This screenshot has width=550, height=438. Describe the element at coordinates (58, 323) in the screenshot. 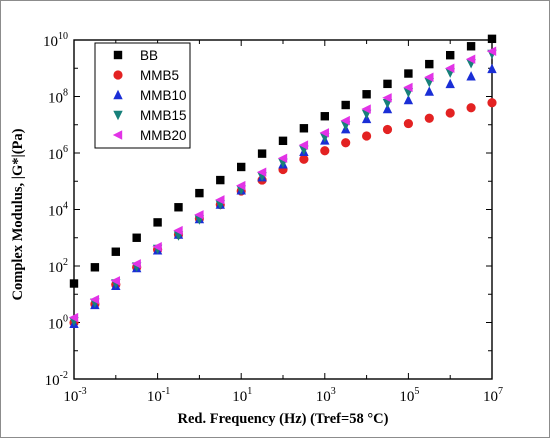

I see `y-tick-label: 10⁰` at that location.